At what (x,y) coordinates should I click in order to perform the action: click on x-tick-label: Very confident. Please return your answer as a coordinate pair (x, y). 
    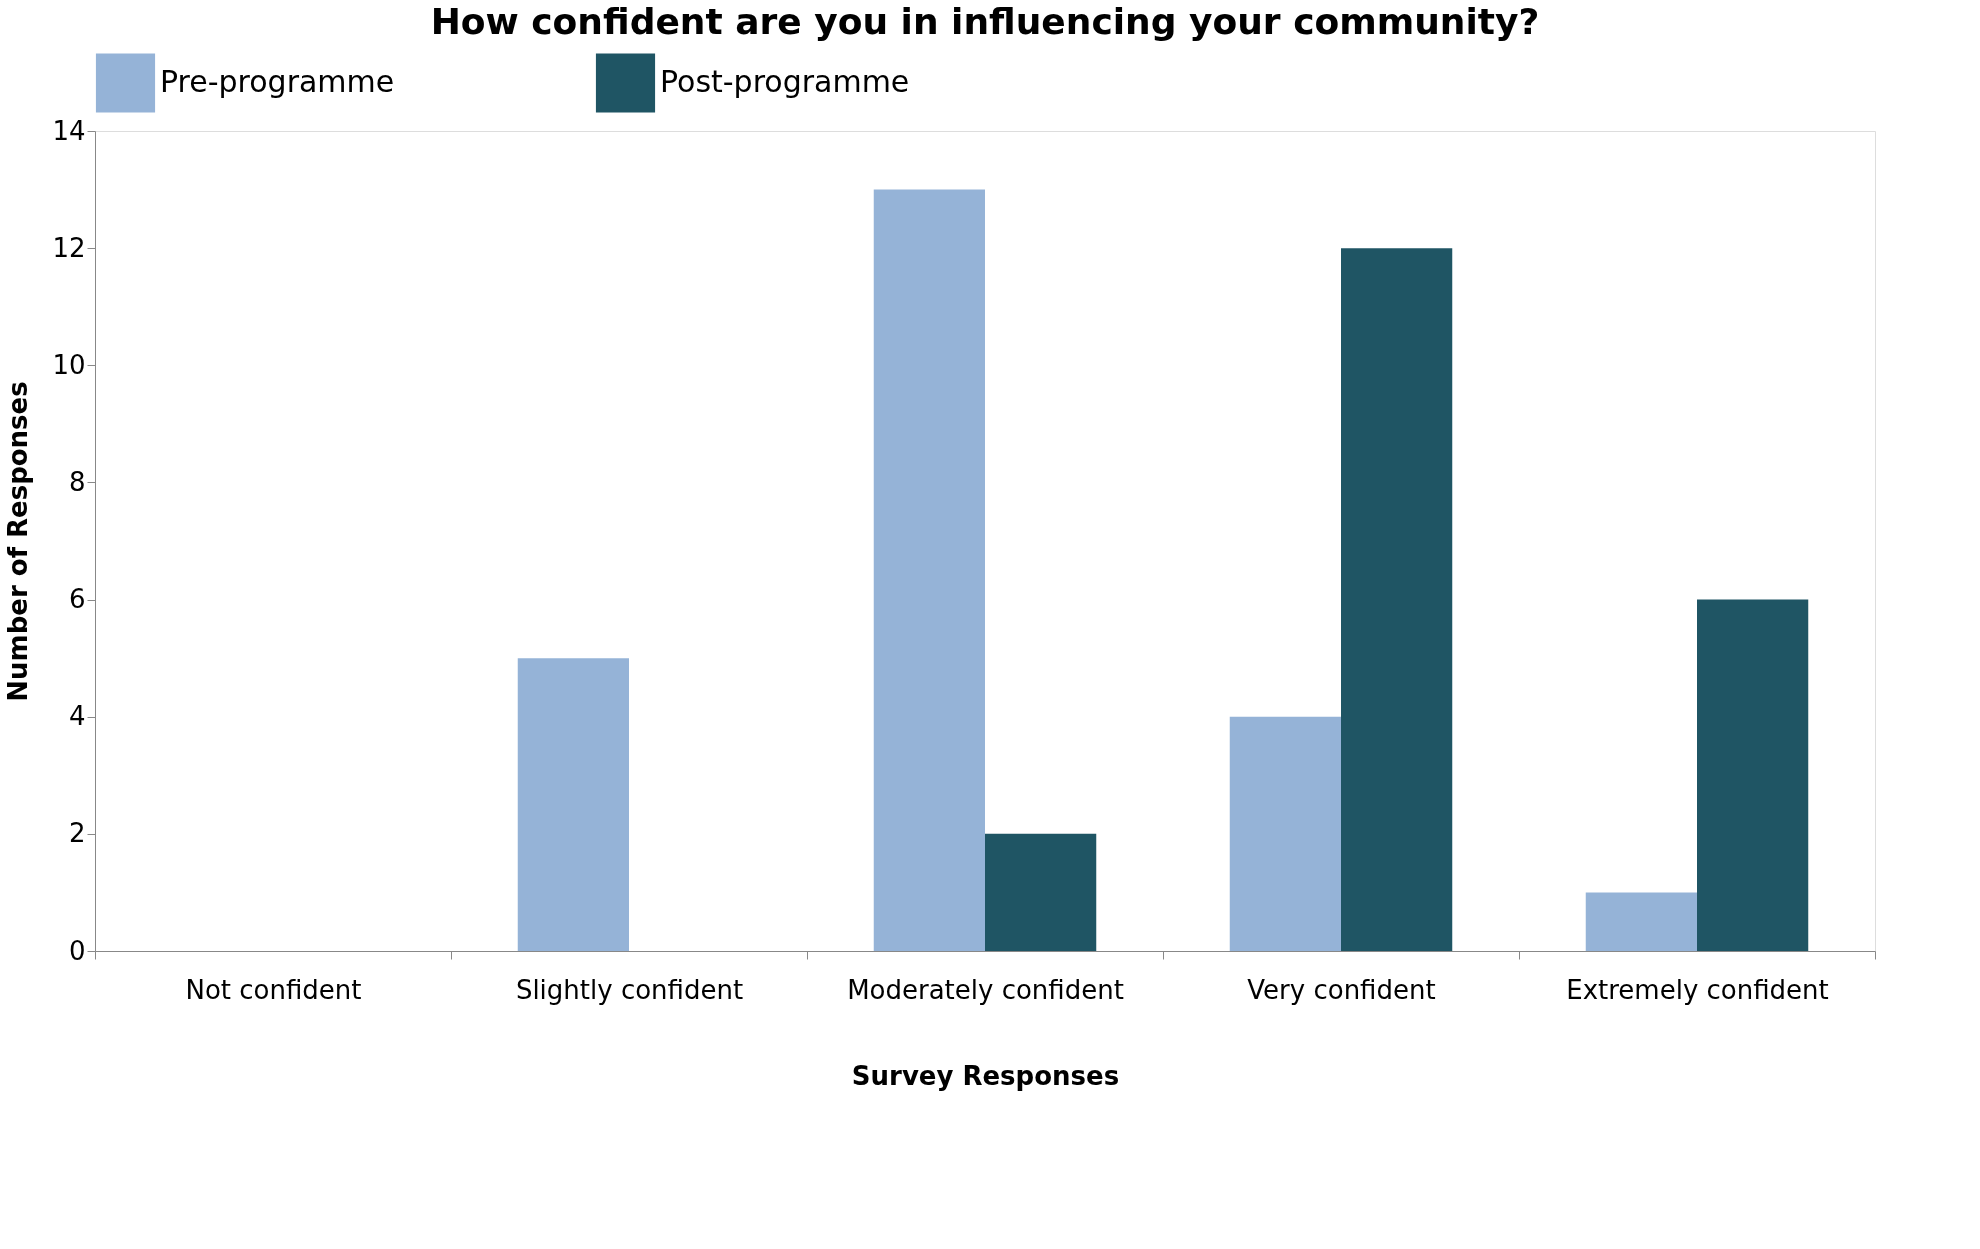
    Looking at the image, I should click on (1341, 989).